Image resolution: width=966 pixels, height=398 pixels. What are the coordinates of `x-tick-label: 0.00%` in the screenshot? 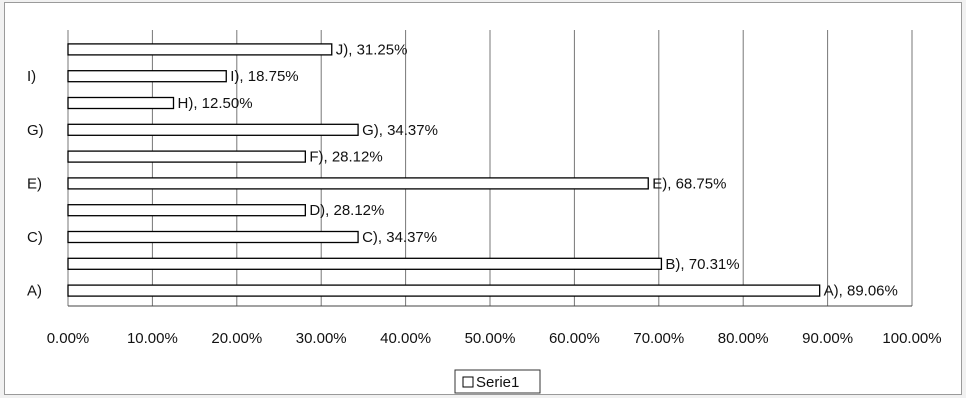 It's located at (68, 338).